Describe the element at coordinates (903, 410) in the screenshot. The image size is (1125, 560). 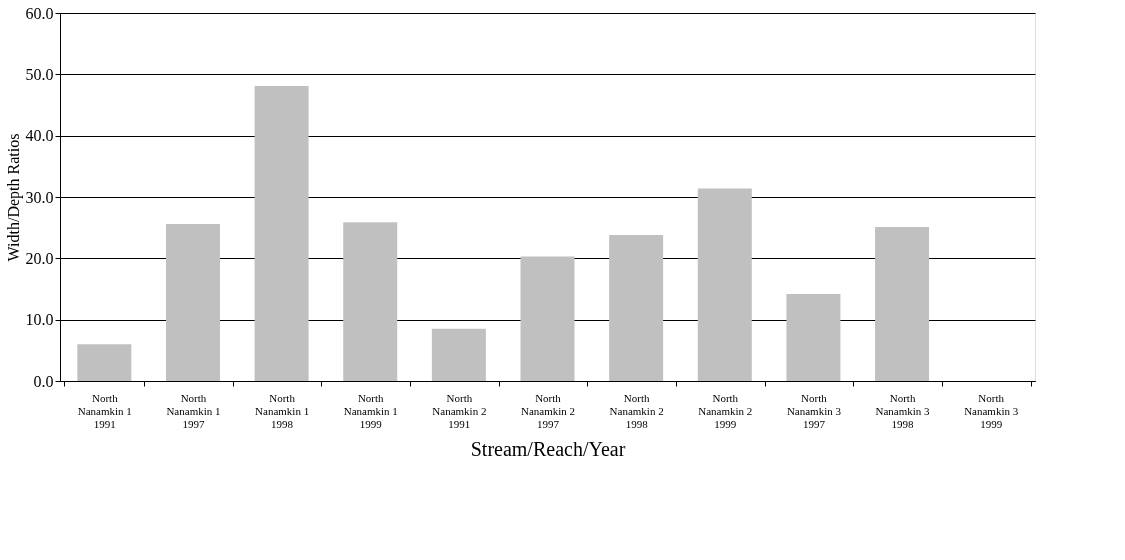
I see `x-tick-label: North Nanamkin 3 1998` at that location.